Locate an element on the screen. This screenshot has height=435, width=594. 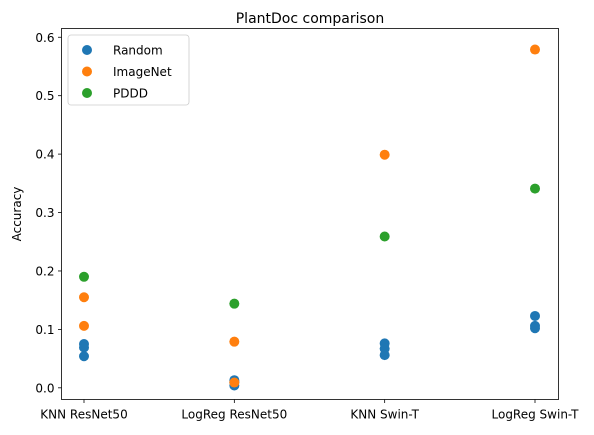
series-random is located at coordinates (309, 350).